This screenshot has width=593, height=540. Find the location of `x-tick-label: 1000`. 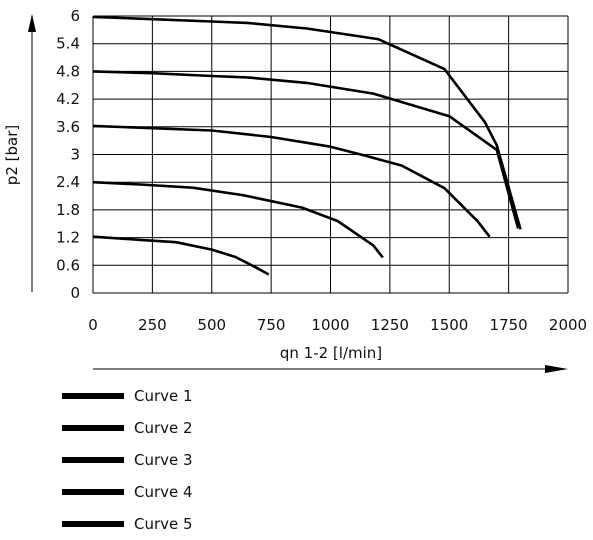

x-tick-label: 1000 is located at coordinates (330, 325).